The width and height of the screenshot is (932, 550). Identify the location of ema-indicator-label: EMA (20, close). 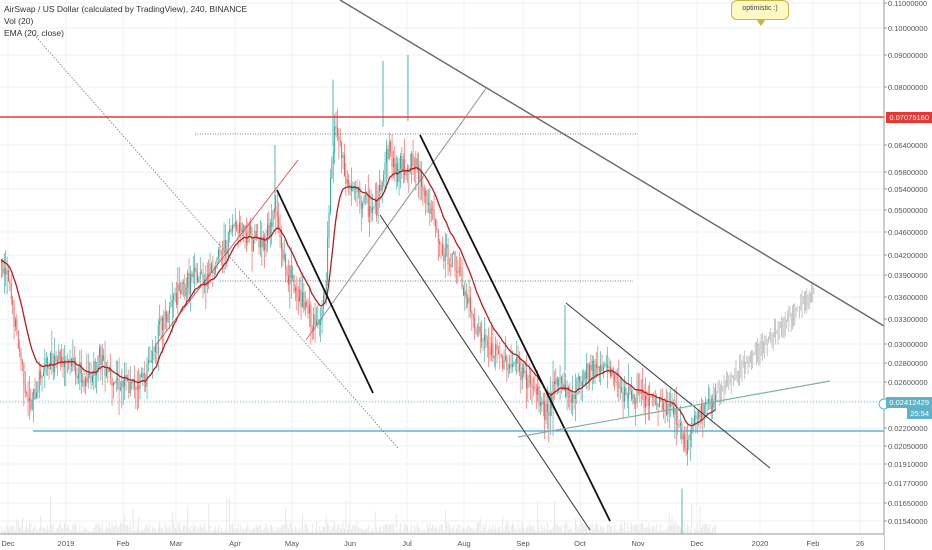
(34, 33).